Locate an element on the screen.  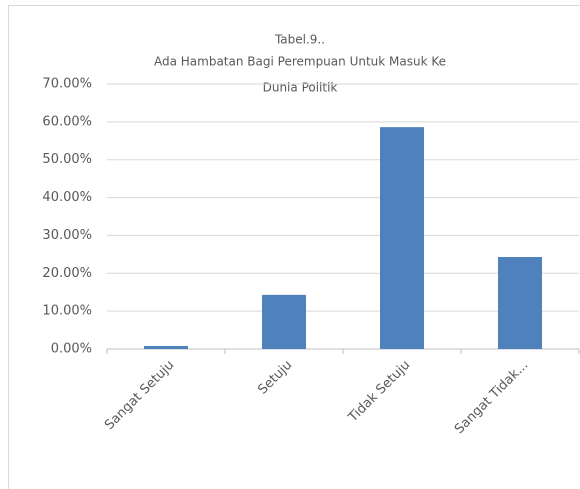
y-tick-label: 40.00% is located at coordinates (67, 197).